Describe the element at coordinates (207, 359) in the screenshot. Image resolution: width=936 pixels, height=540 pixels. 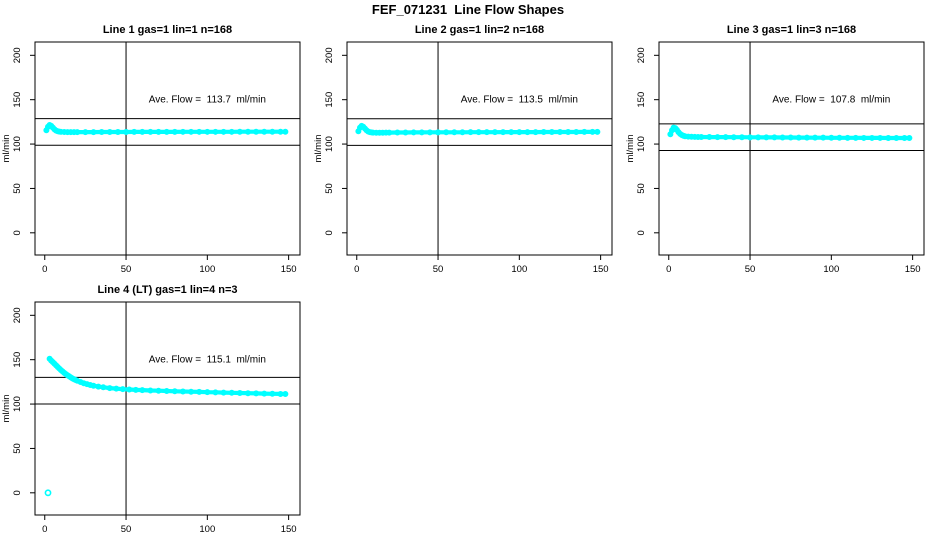
I see `ave-flow-annotation: Ave. Flow = 115.1 ml/min` at that location.